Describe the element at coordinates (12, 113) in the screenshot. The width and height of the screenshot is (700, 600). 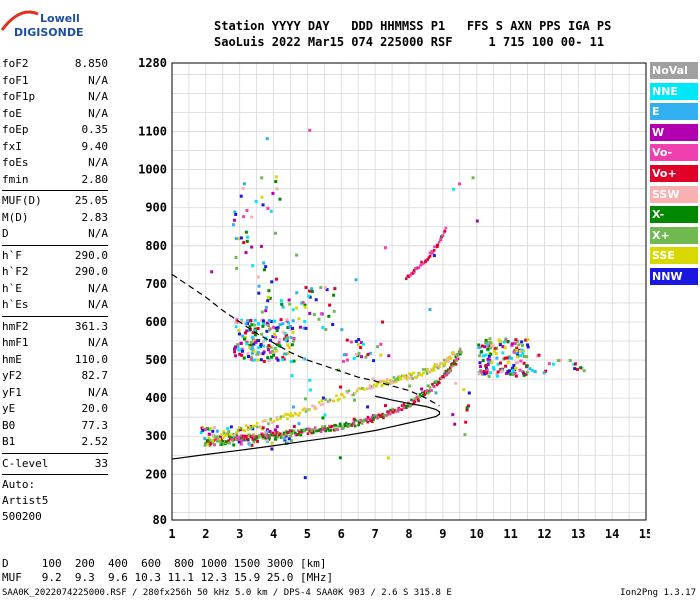
I see `param-label: foE` at that location.